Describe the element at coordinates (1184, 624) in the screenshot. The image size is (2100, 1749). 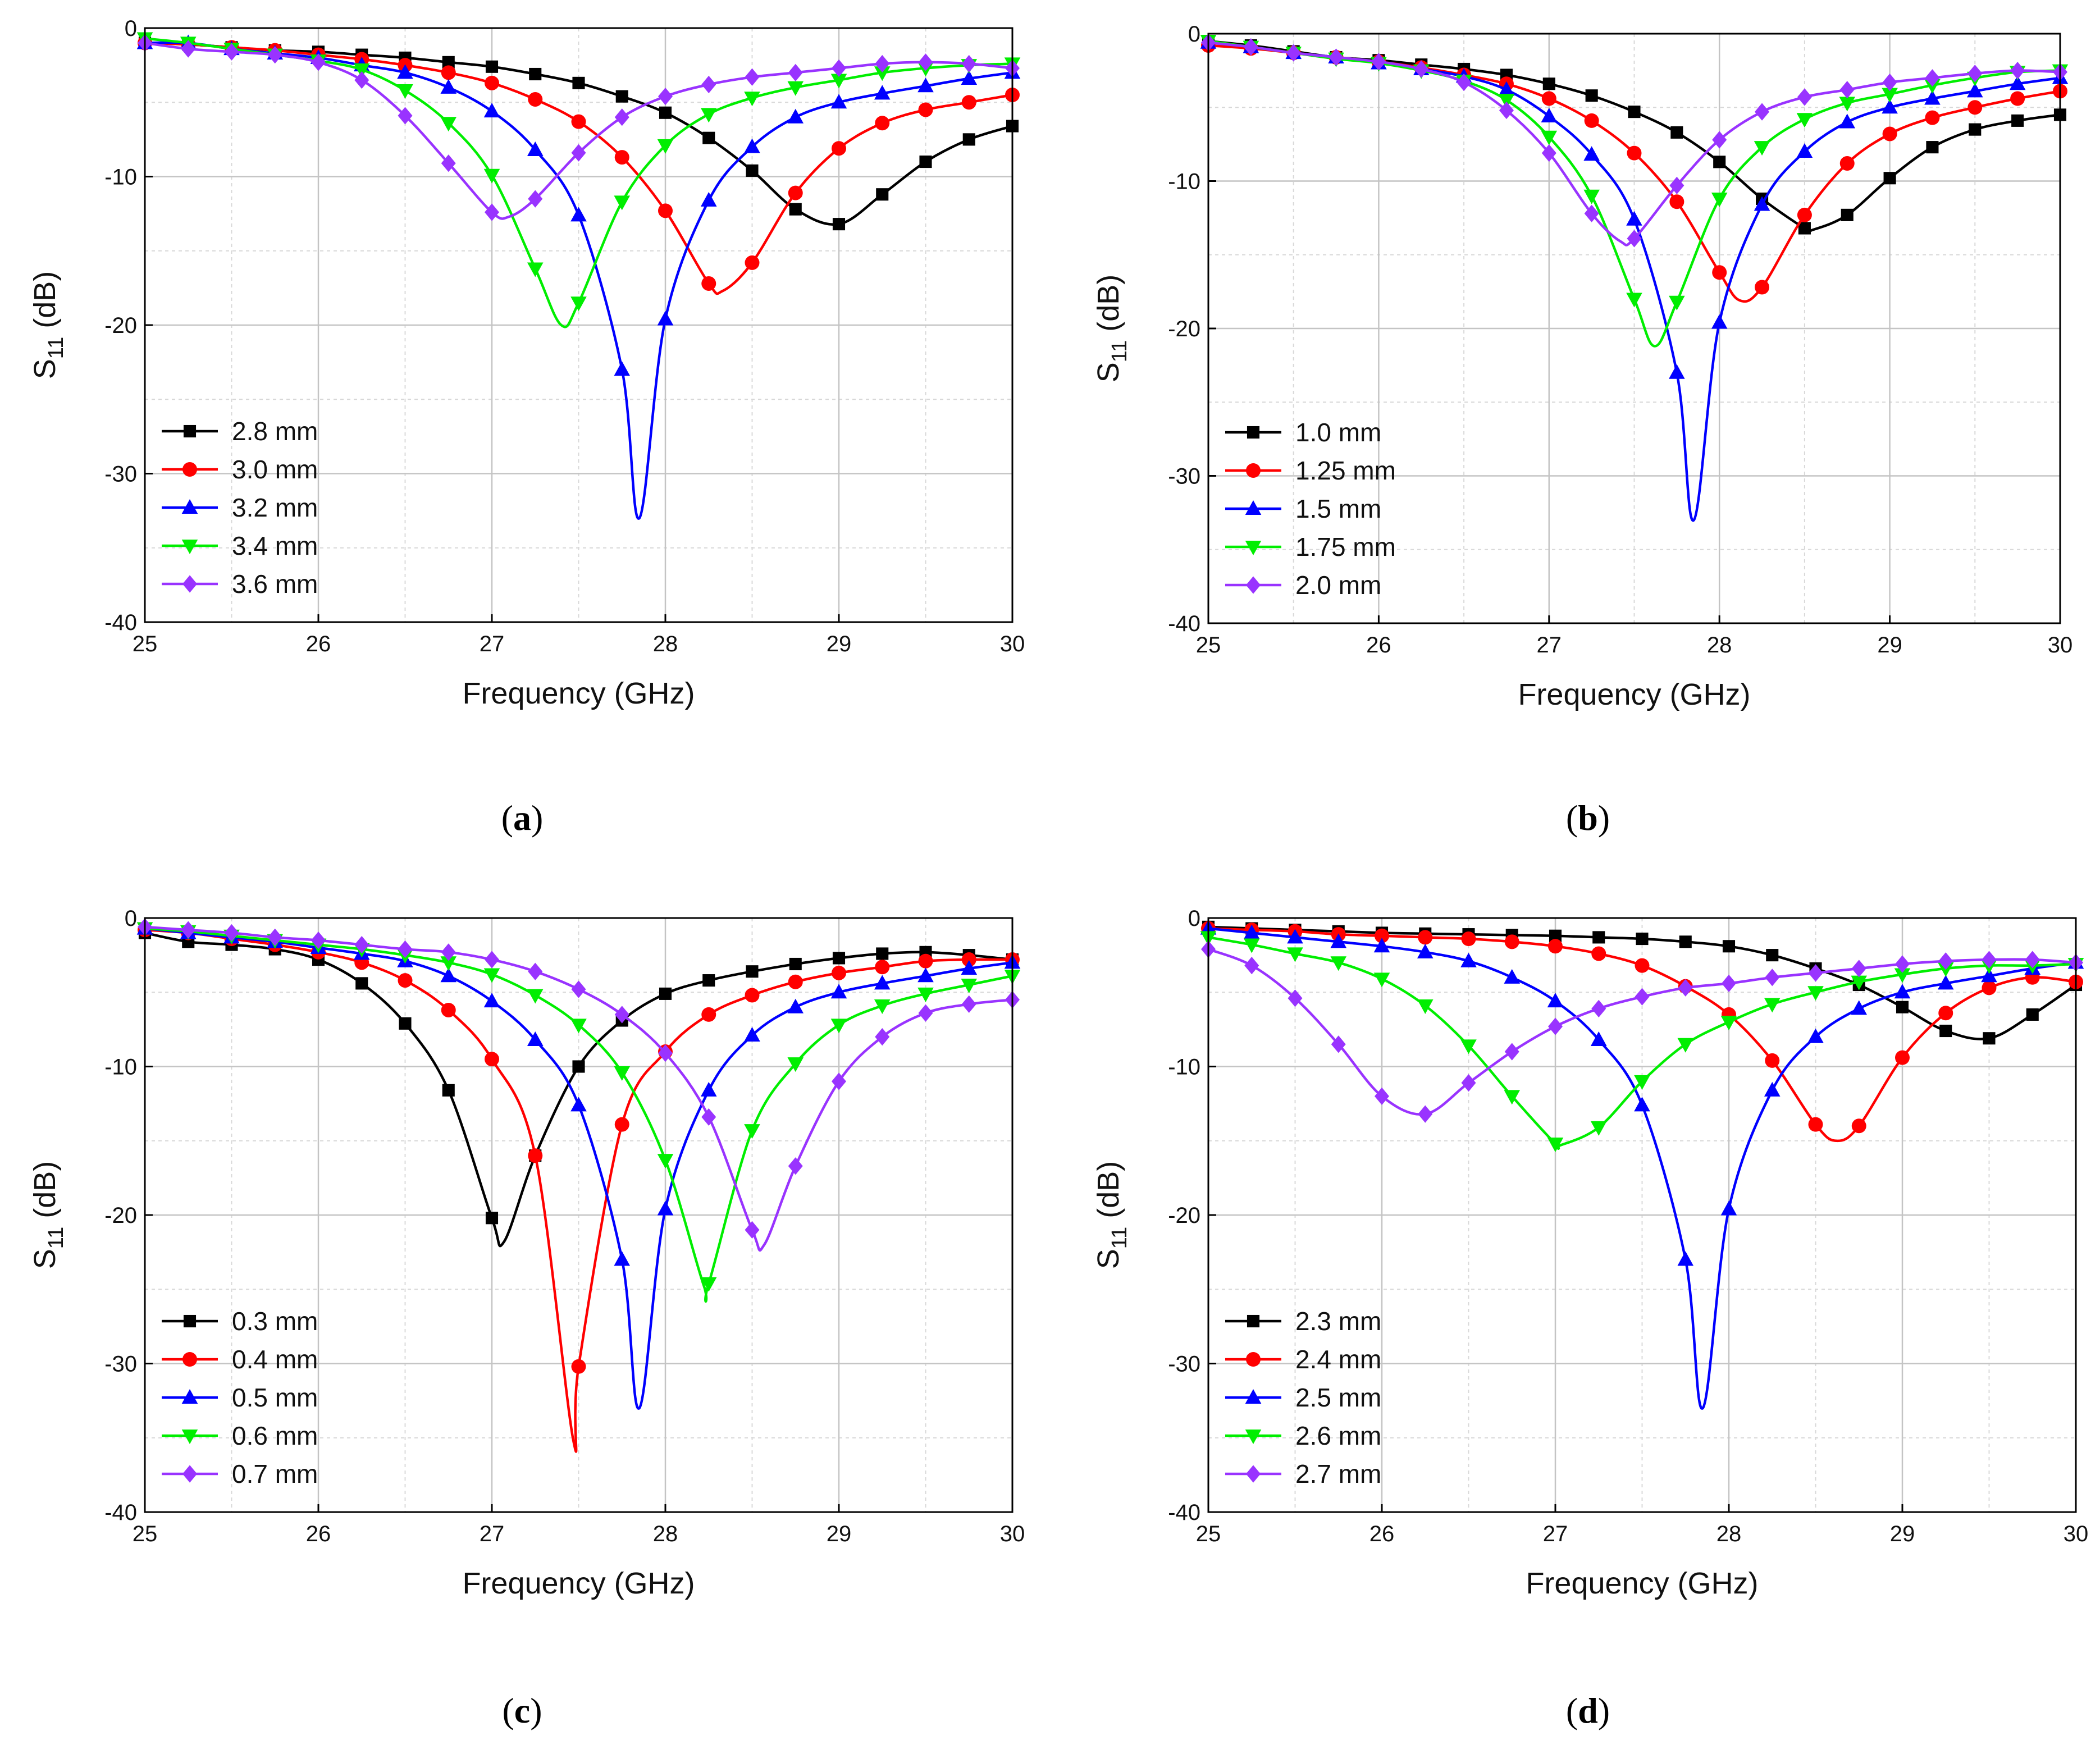
I see `y-tick-label: -40` at that location.